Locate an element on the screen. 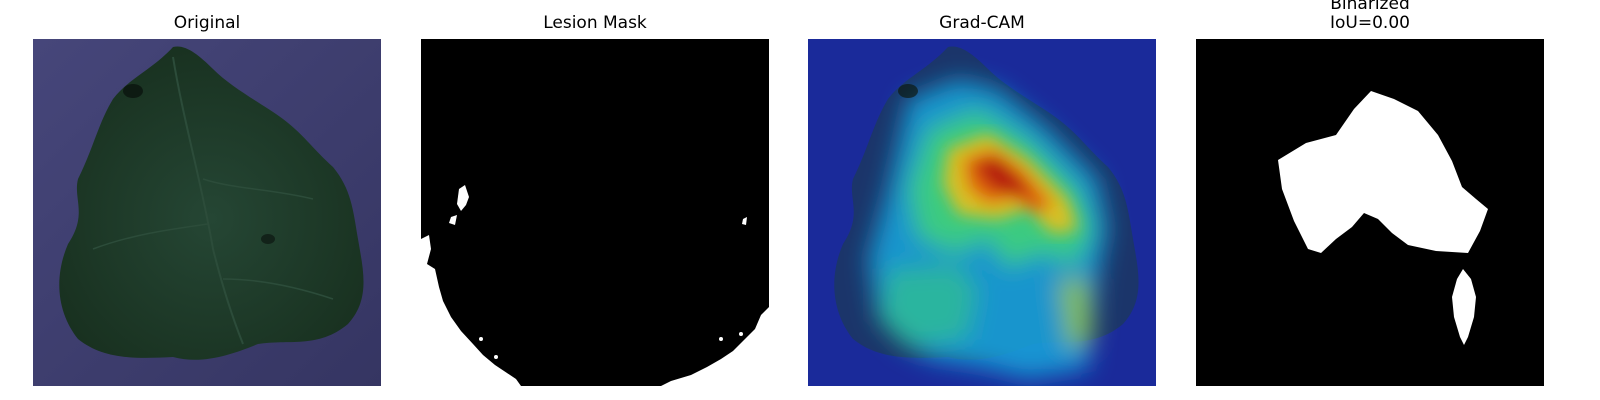 This screenshot has width=1600, height=400. panel-title-binarized-line1: Binarized is located at coordinates (1370, 7).